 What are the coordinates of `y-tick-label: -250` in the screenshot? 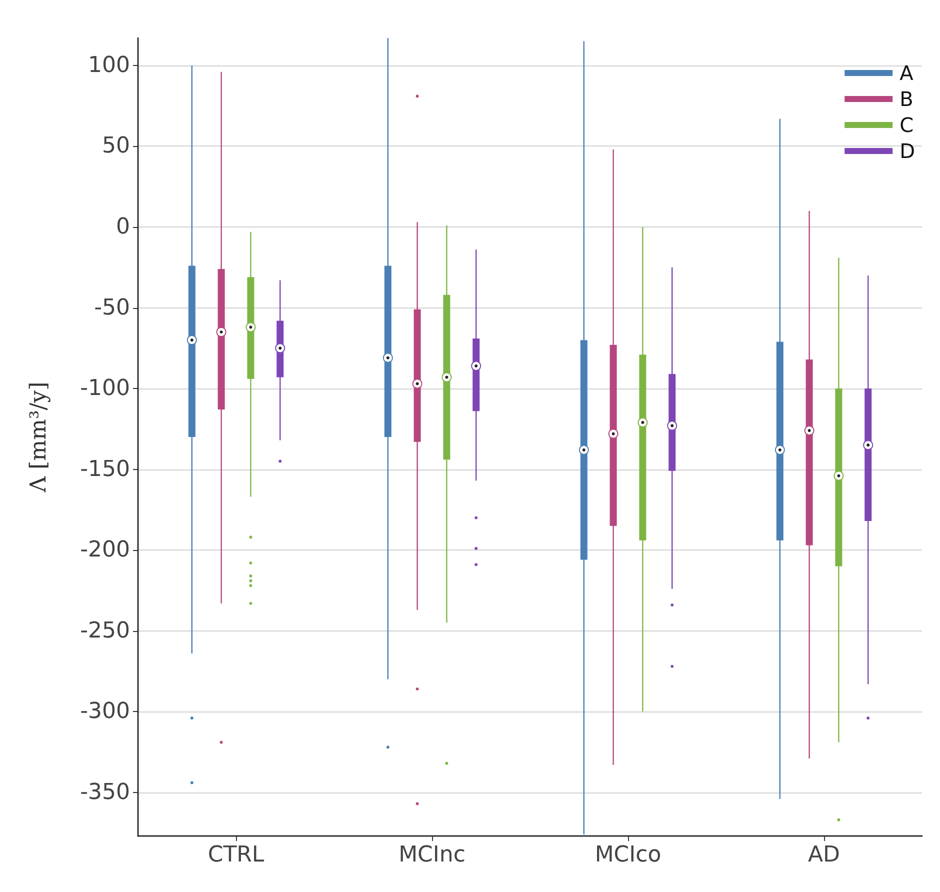 It's located at (105, 631).